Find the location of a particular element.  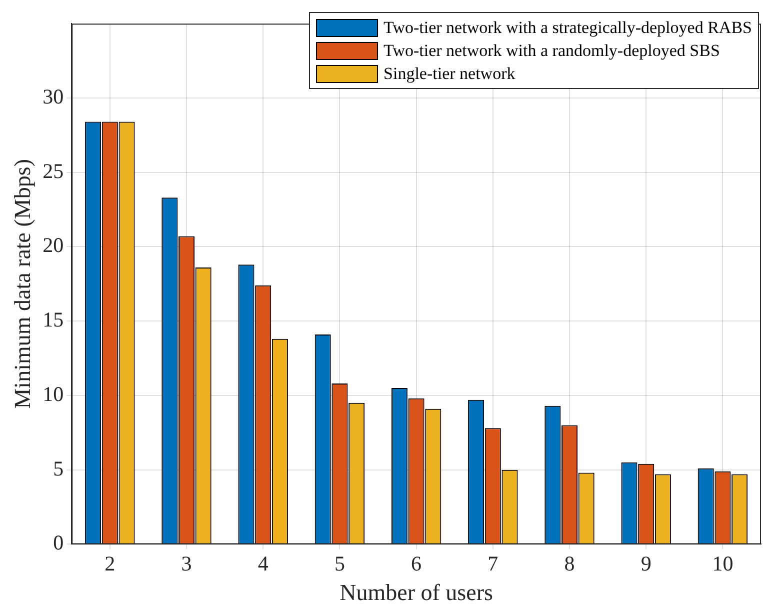

legend-label: Two-tier network with a strategically-deployed RABS is located at coordinates (568, 28).